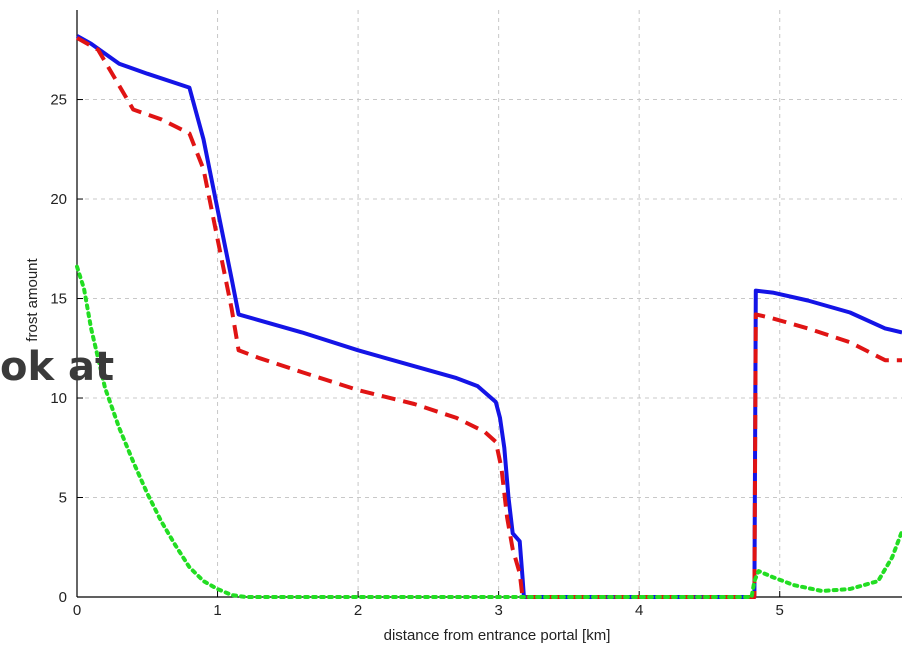 The image size is (902, 649). What do you see at coordinates (217, 610) in the screenshot?
I see `x-tick-label-1: 1` at bounding box center [217, 610].